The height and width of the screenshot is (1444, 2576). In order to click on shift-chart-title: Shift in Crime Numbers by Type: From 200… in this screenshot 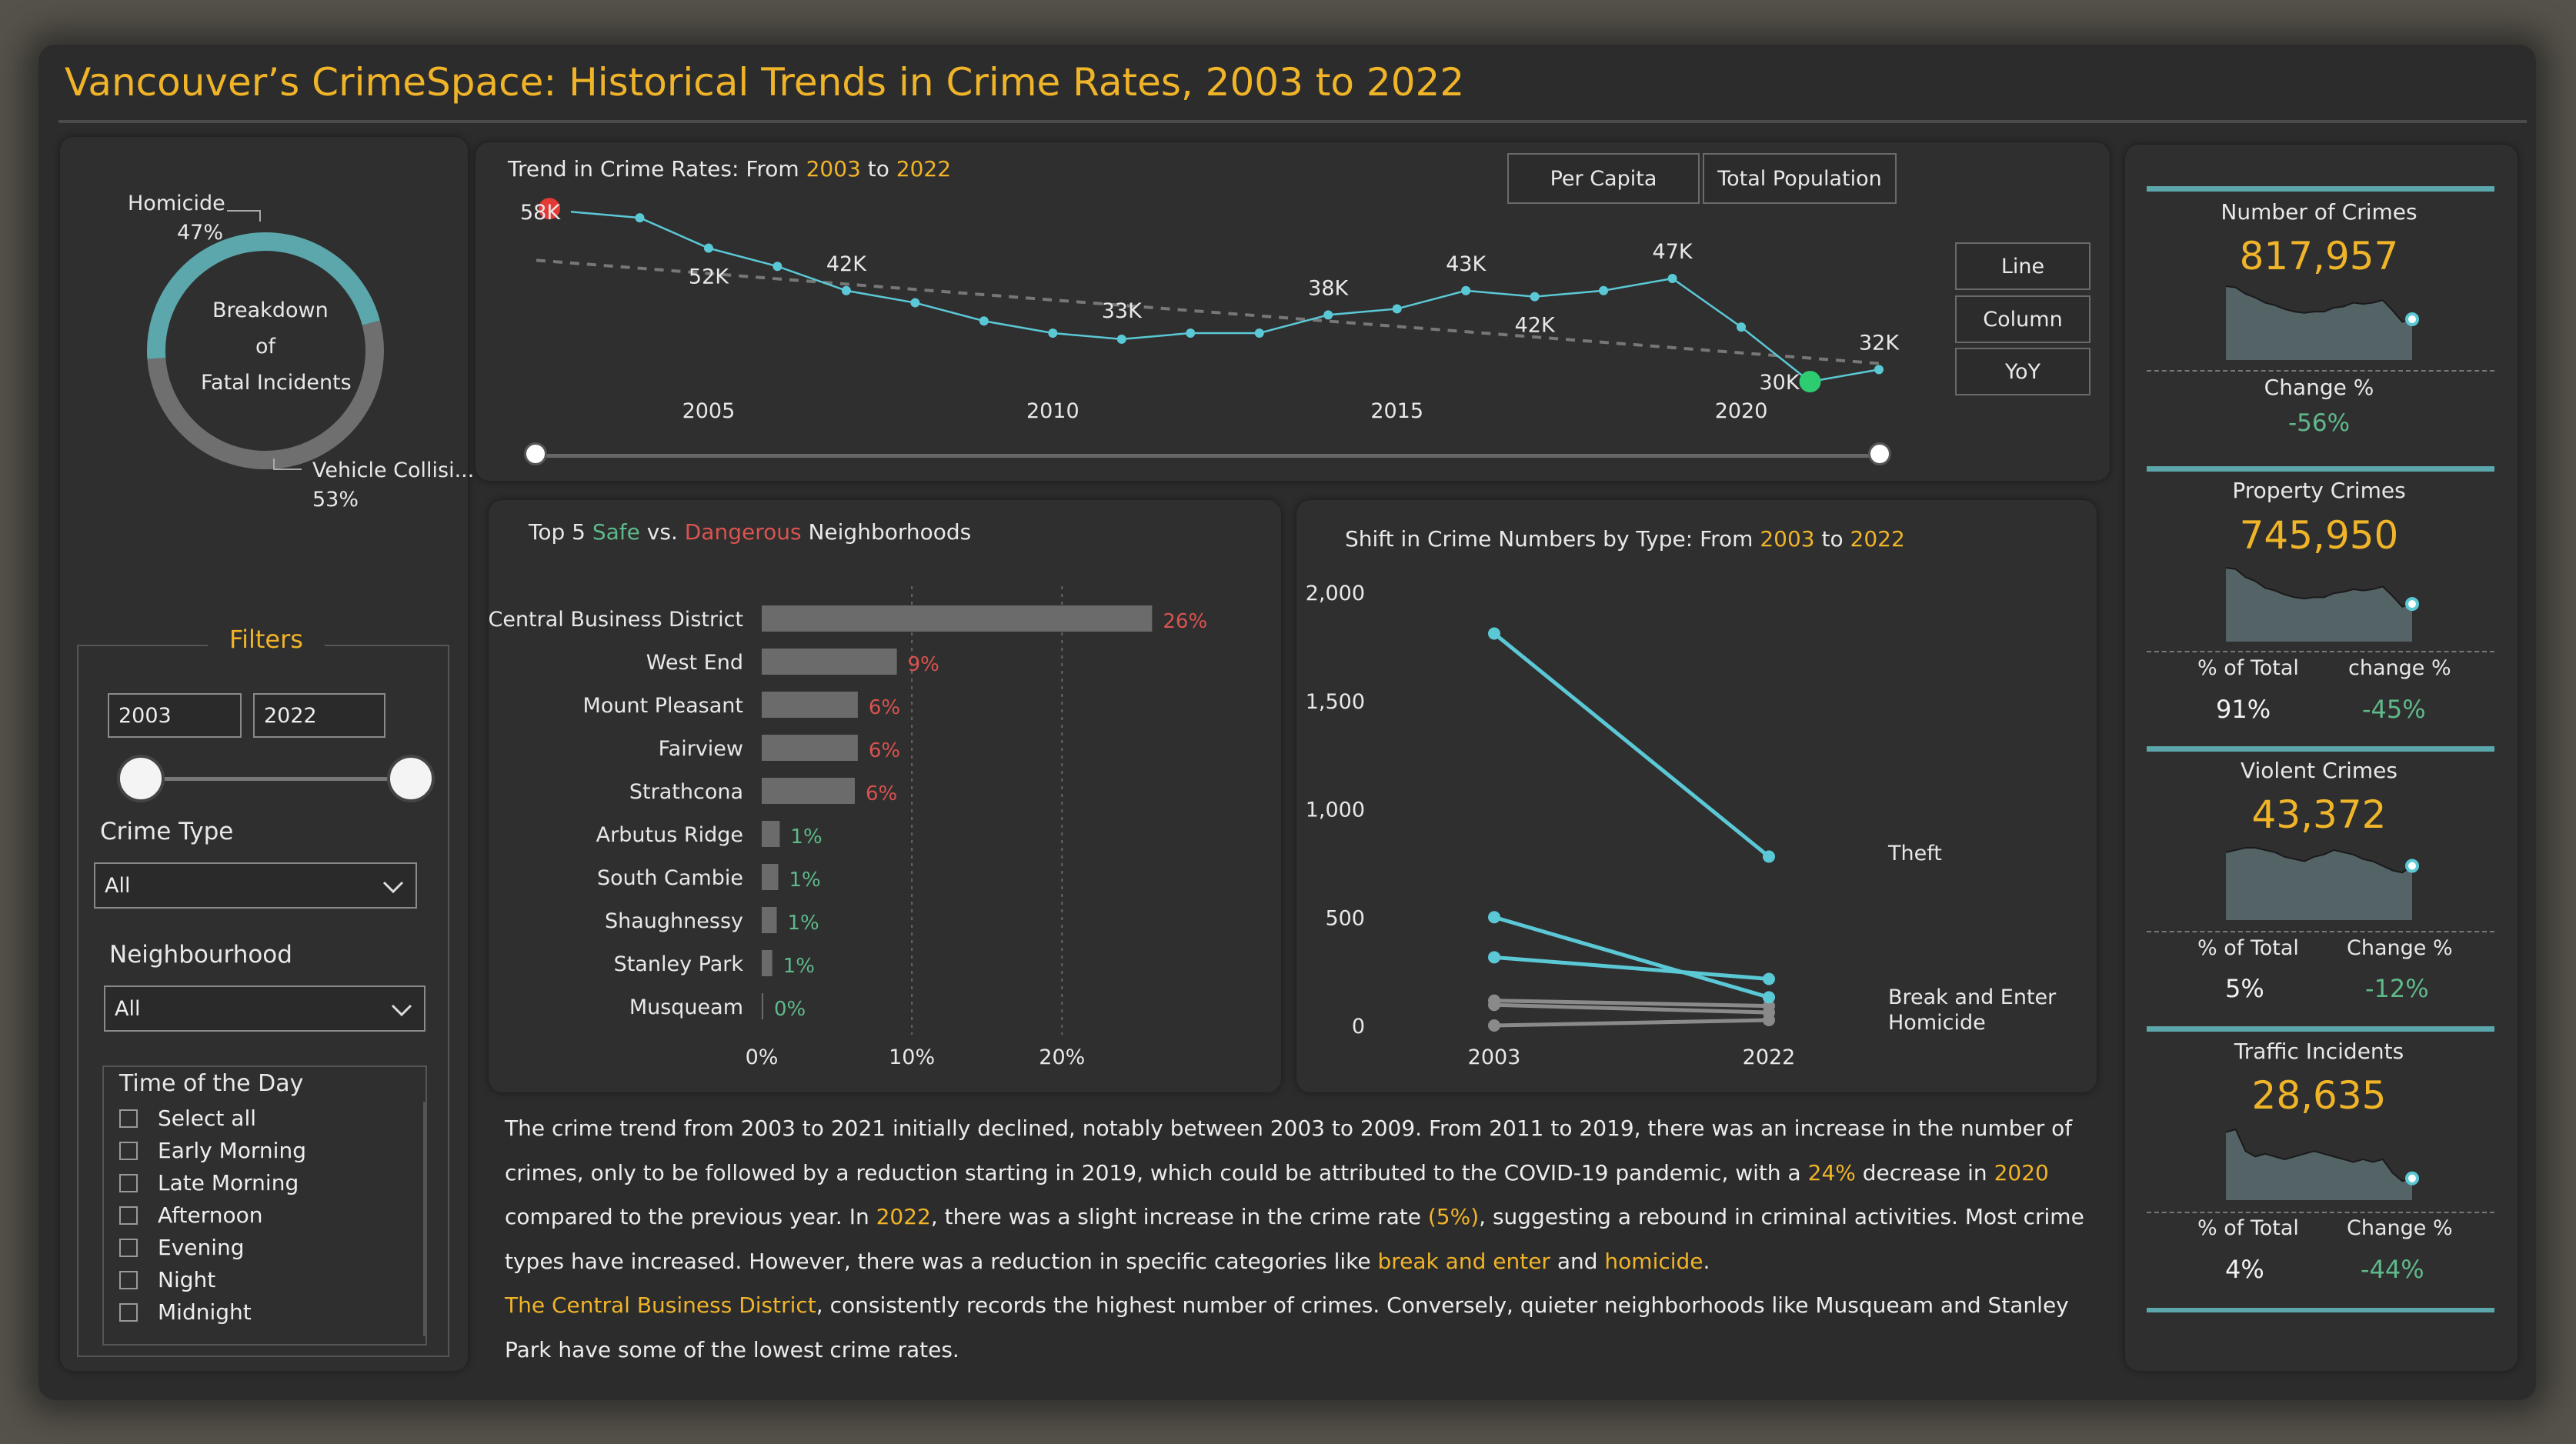, I will do `click(1625, 539)`.